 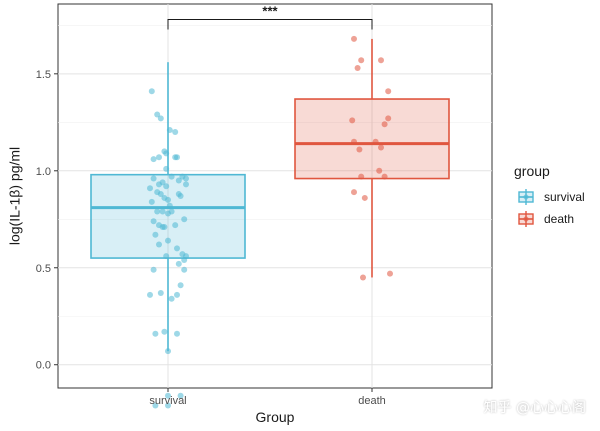 What do you see at coordinates (534, 408) in the screenshot?
I see `watermark: 知乎 @心心心阁` at bounding box center [534, 408].